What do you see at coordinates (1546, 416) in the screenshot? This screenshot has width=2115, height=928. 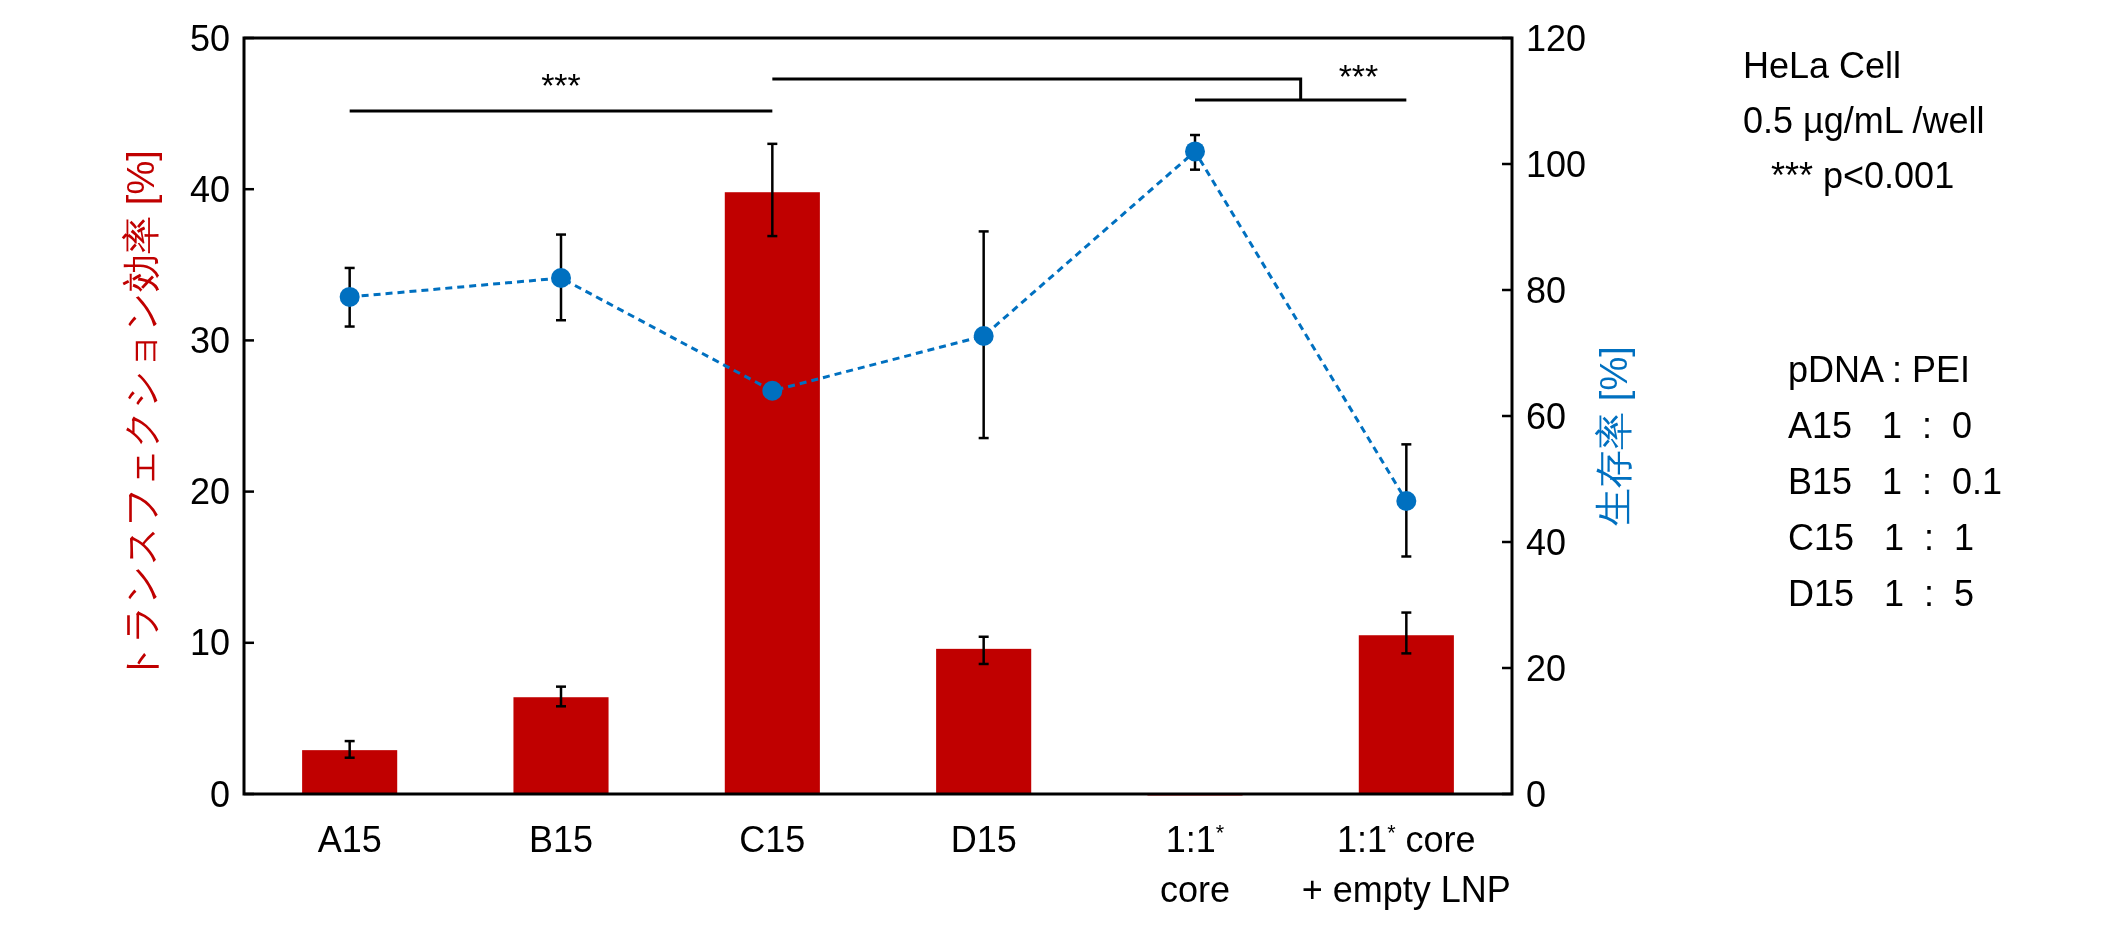 I see `y2-tick-label: 60` at bounding box center [1546, 416].